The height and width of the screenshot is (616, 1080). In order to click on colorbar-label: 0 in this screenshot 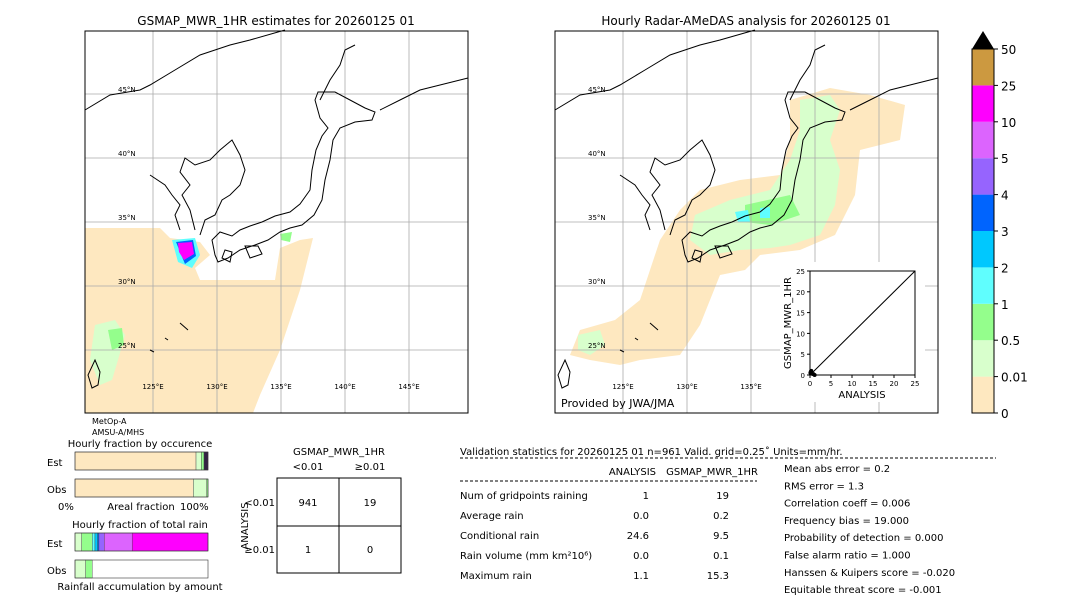, I will do `click(1005, 414)`.